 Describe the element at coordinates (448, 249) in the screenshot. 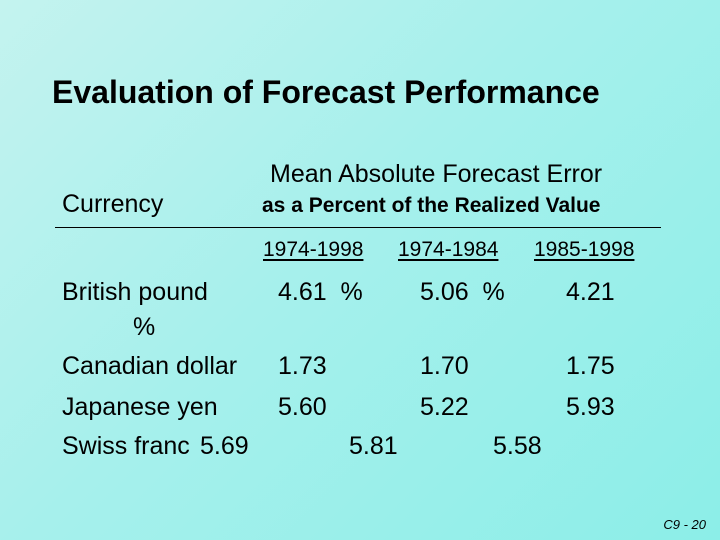

I see `period-1974-1984: 1974-1984` at that location.